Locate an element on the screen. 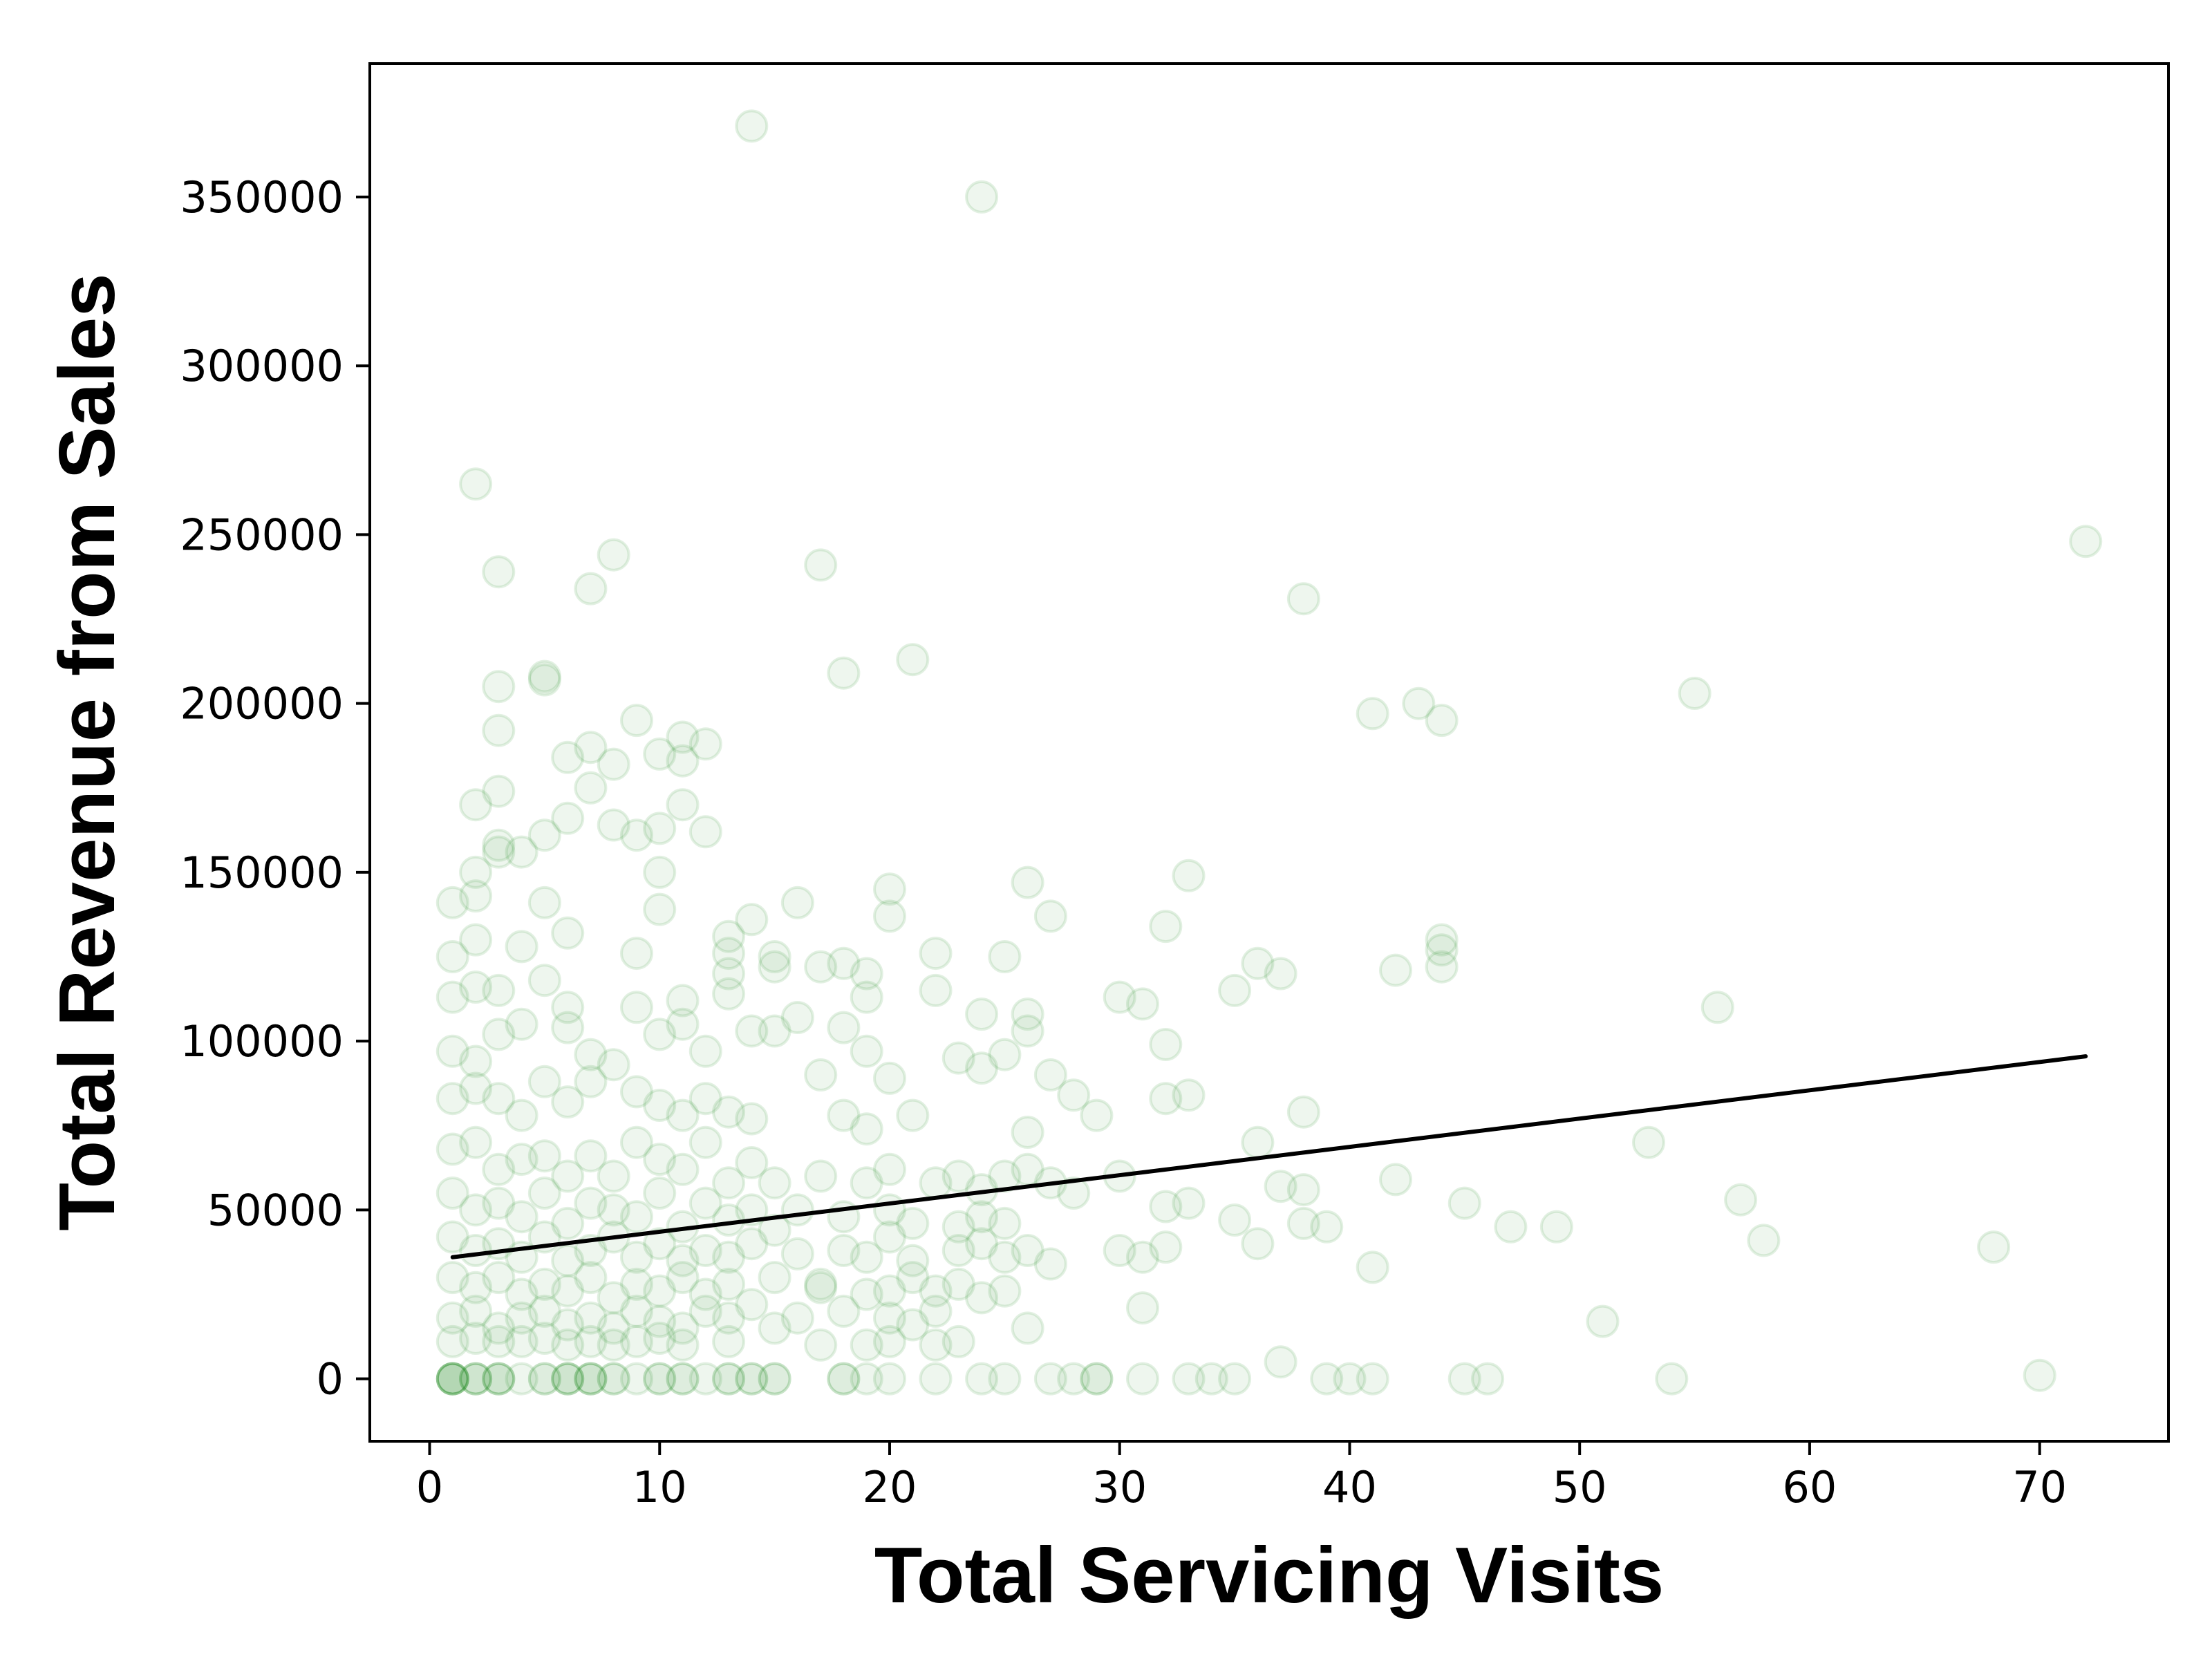 Image resolution: width=2212 pixels, height=1659 pixels. x-axis-ticks: 0 10 20 30 40 50 60 70 is located at coordinates (1241, 1476).